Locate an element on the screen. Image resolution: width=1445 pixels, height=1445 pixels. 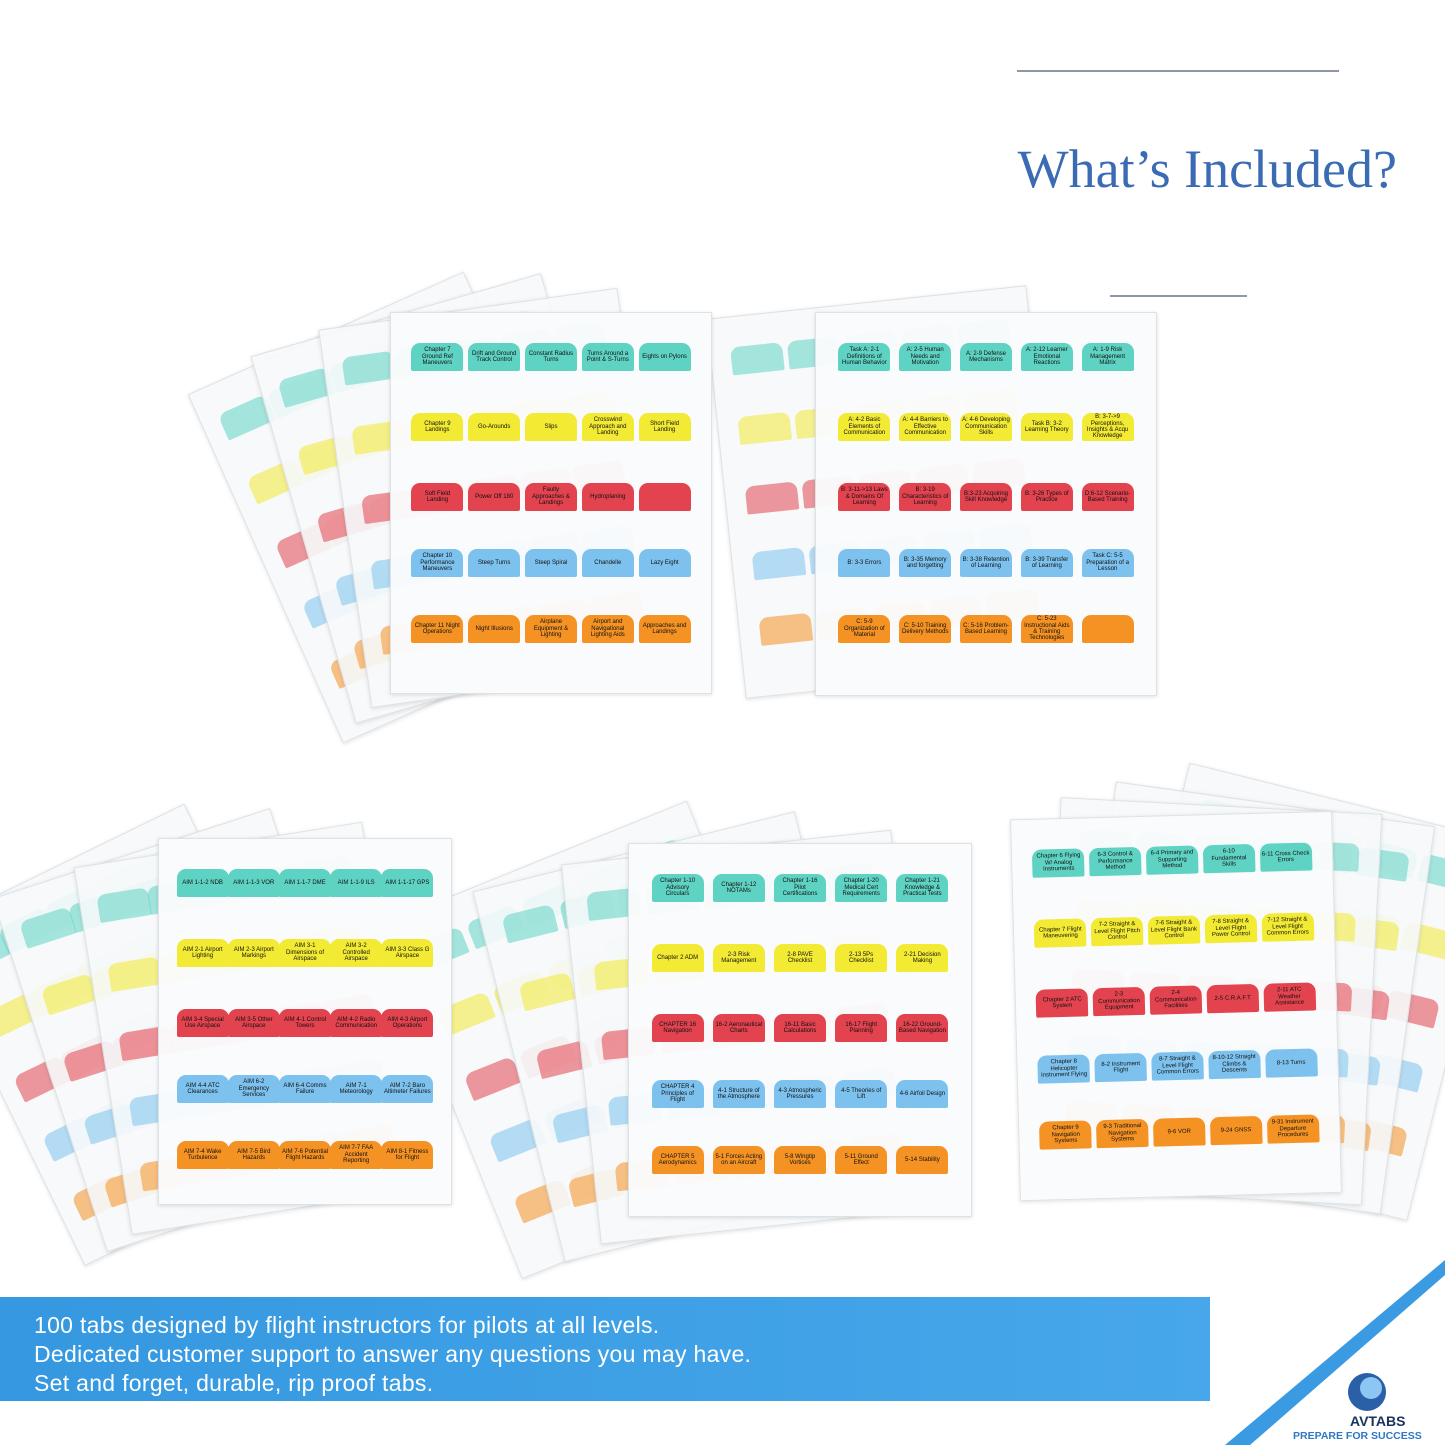
tab: CHAPTER 5 Aerodynamics is located at coordinates (677, 1160).